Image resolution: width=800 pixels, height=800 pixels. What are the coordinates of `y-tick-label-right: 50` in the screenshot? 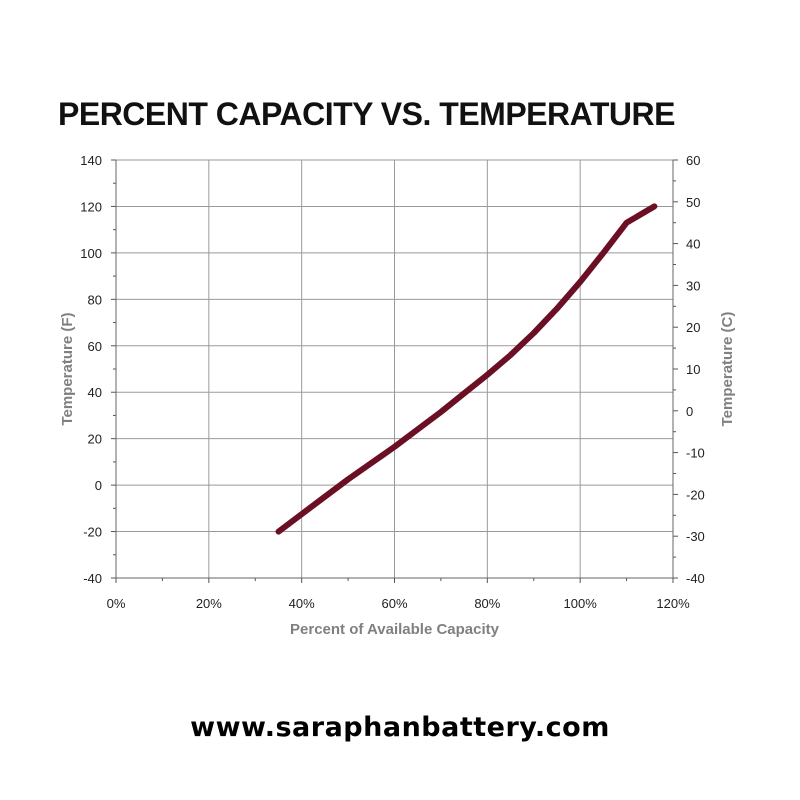 It's located at (693, 202).